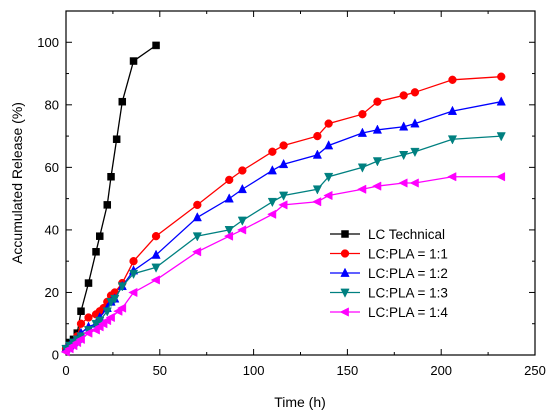 The image size is (550, 419). I want to click on y-tick-label: 40, so click(52, 229).